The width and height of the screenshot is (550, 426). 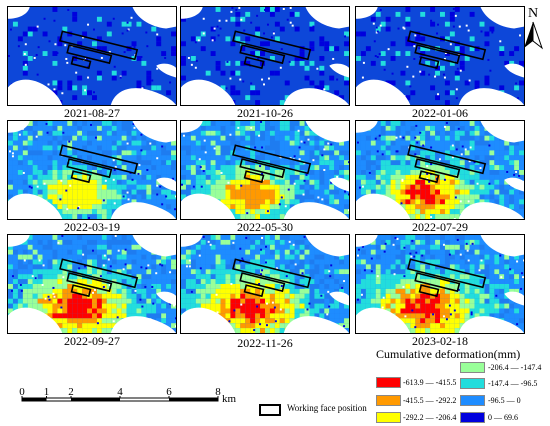 I want to click on date-label-4: 2022-03-19, so click(x=92, y=227).